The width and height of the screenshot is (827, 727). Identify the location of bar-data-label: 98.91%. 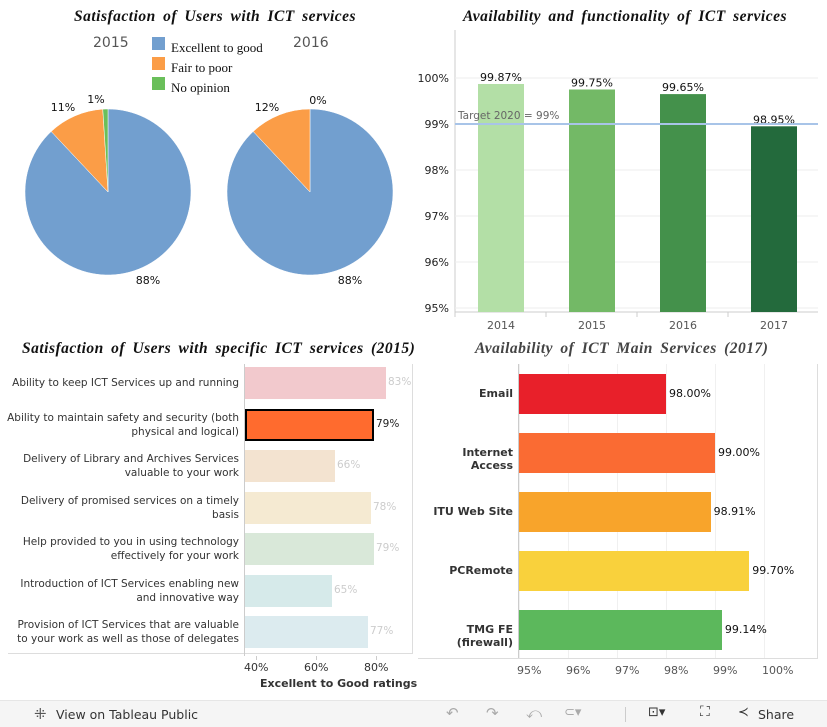
(734, 511).